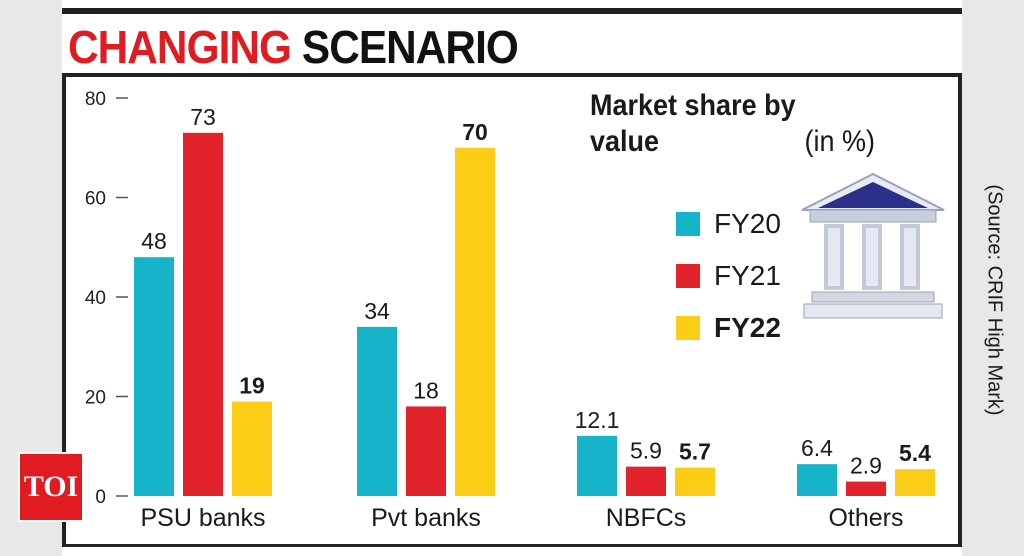 The width and height of the screenshot is (1024, 556). I want to click on bar-value-label: 73, so click(203, 117).